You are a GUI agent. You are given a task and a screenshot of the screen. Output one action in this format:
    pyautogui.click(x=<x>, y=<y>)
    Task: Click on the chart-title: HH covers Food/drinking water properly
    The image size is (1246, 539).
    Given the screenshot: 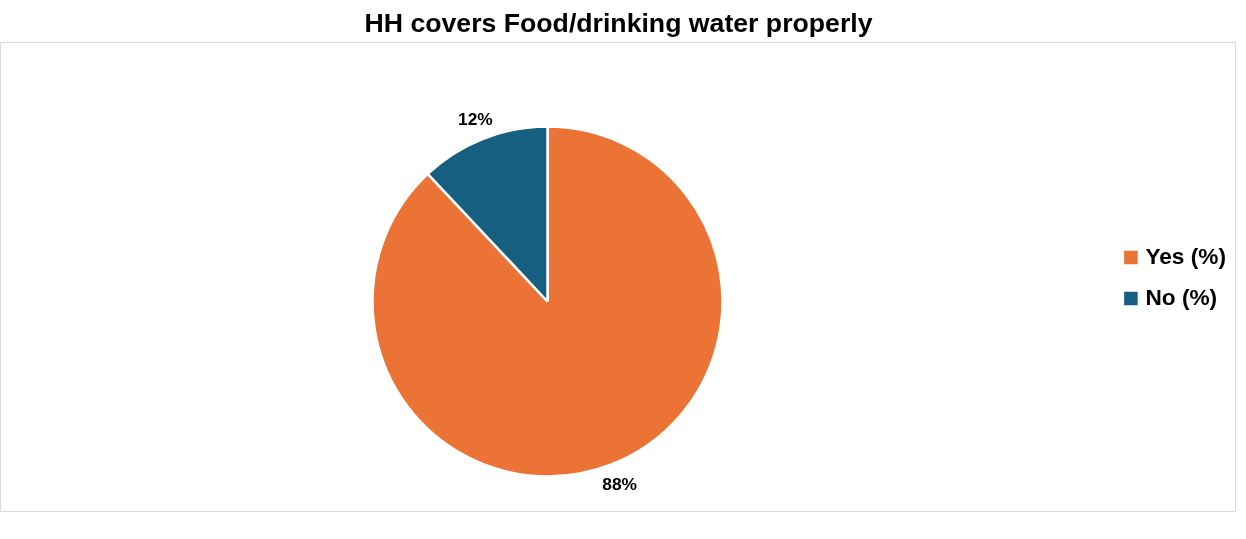 What is the action you would take?
    pyautogui.click(x=618, y=22)
    